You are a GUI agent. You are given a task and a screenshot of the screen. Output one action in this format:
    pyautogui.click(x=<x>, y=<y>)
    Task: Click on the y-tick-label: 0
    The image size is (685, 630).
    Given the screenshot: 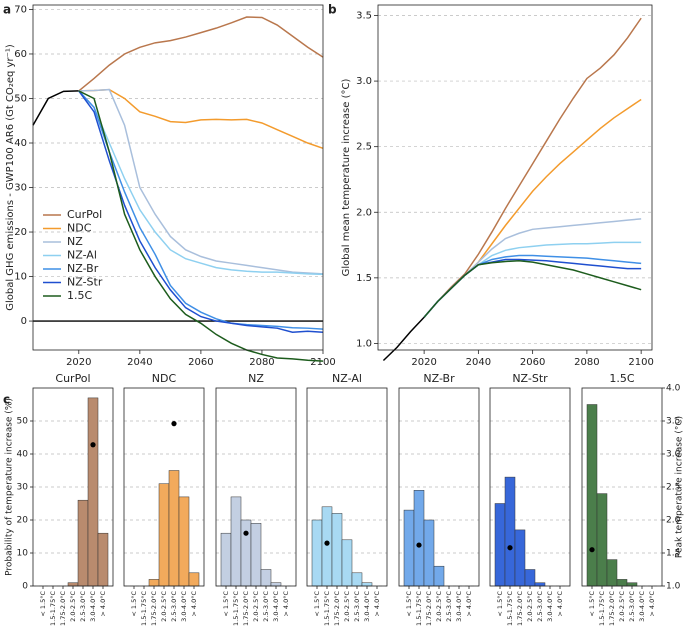 What is the action you would take?
    pyautogui.click(x=25, y=587)
    